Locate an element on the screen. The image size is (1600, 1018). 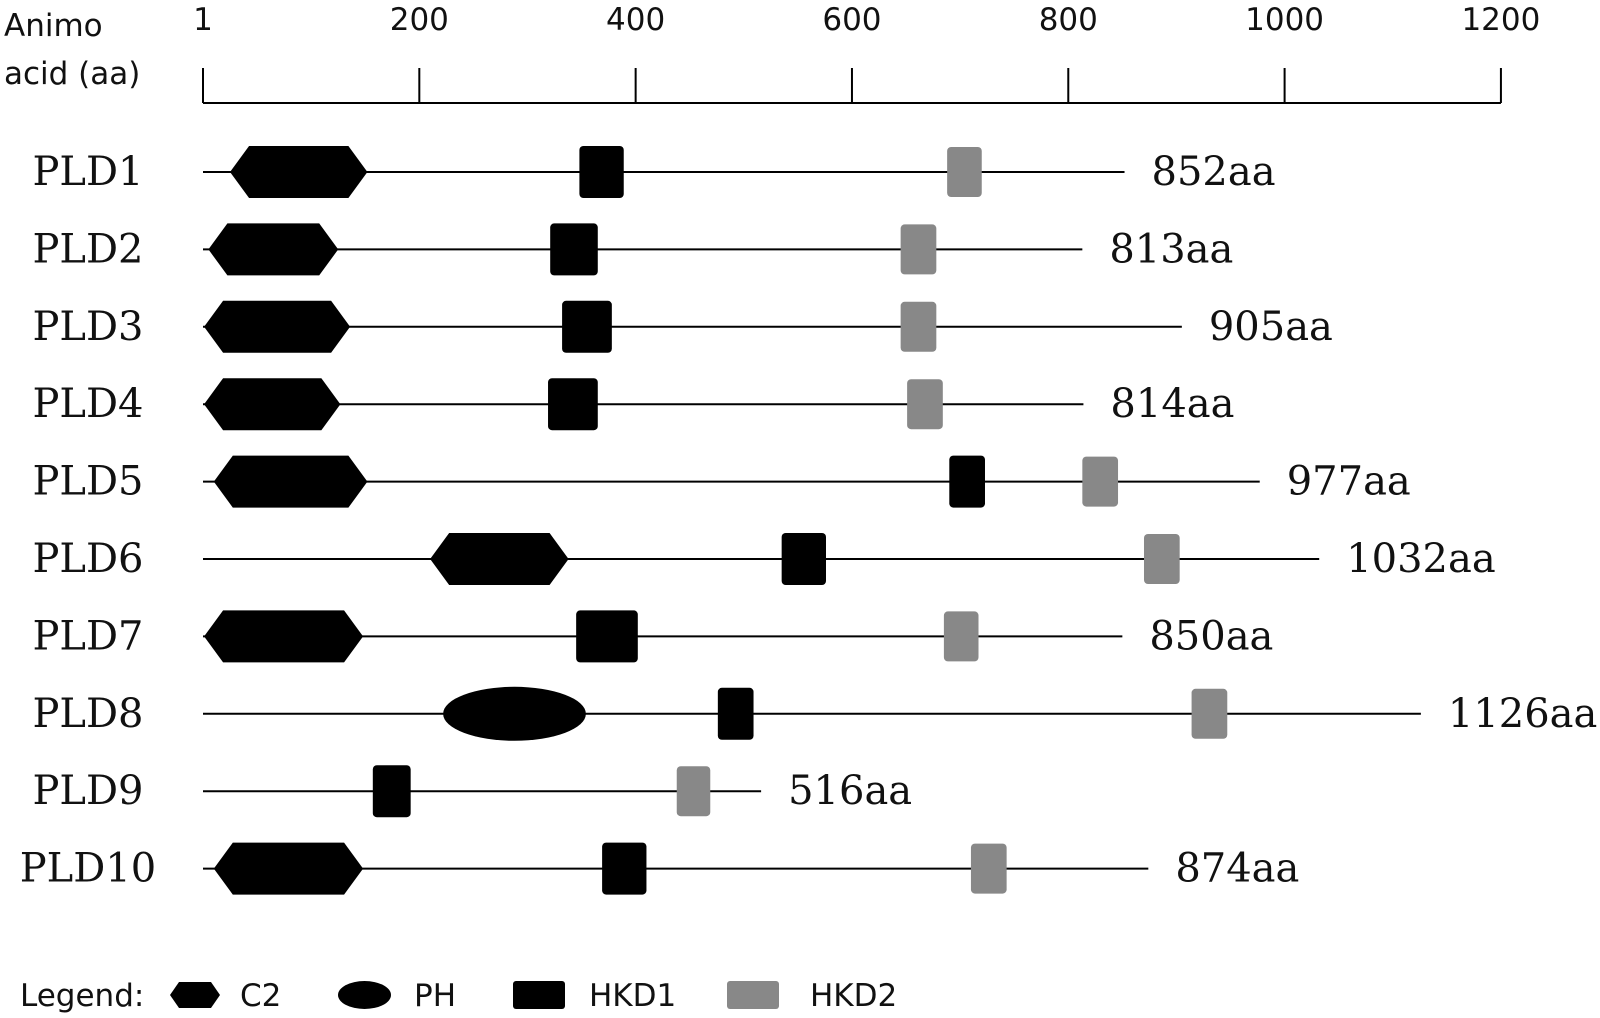
protein-row-pld4: PLD4 814aa is located at coordinates (633, 404).